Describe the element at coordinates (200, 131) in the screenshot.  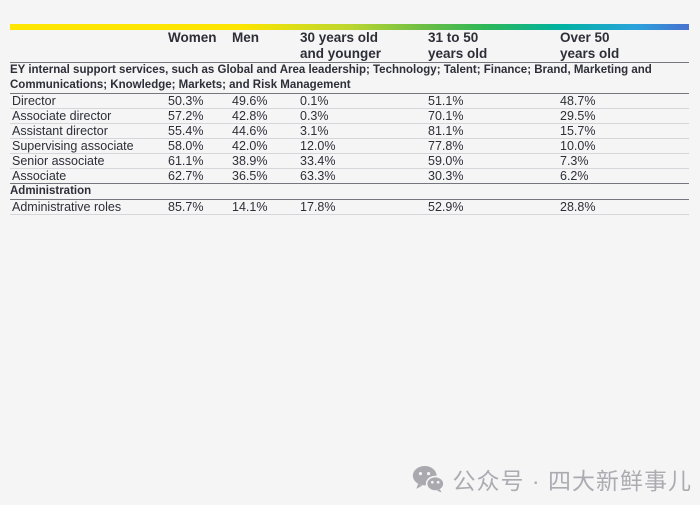
I see `cell-value: 55.4%` at that location.